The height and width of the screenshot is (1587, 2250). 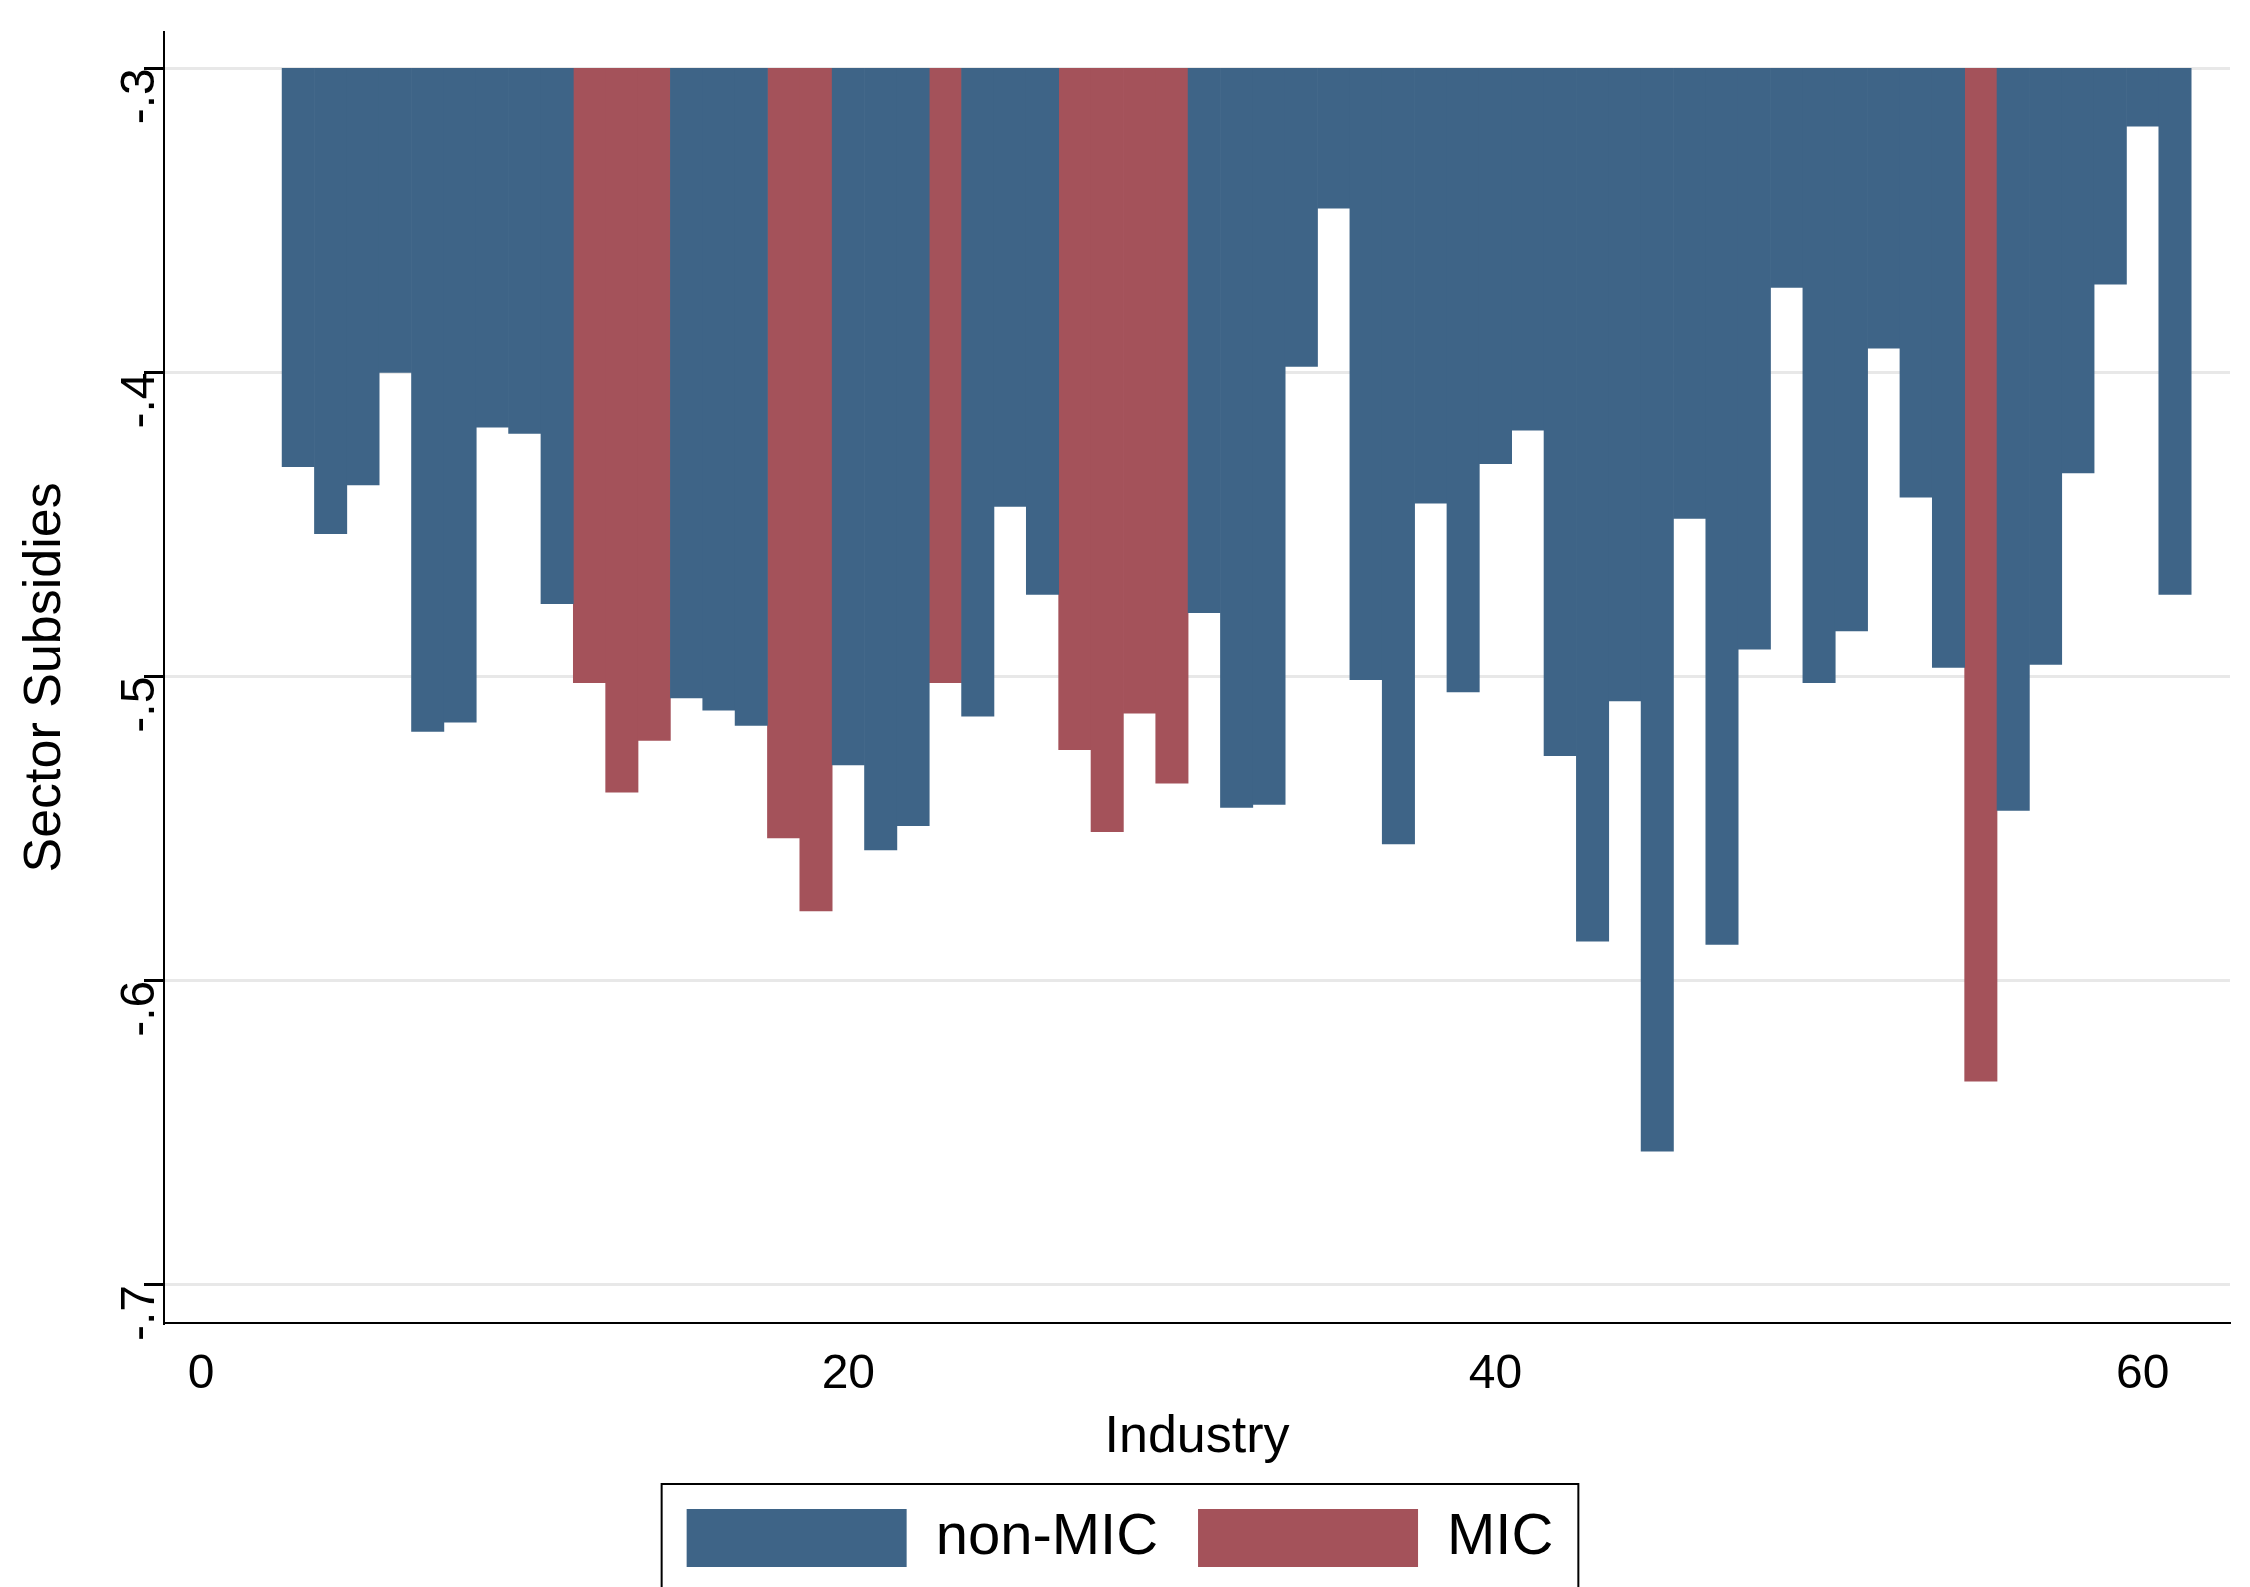 What do you see at coordinates (138, 400) in the screenshot?
I see `y-tick-label: -.4` at bounding box center [138, 400].